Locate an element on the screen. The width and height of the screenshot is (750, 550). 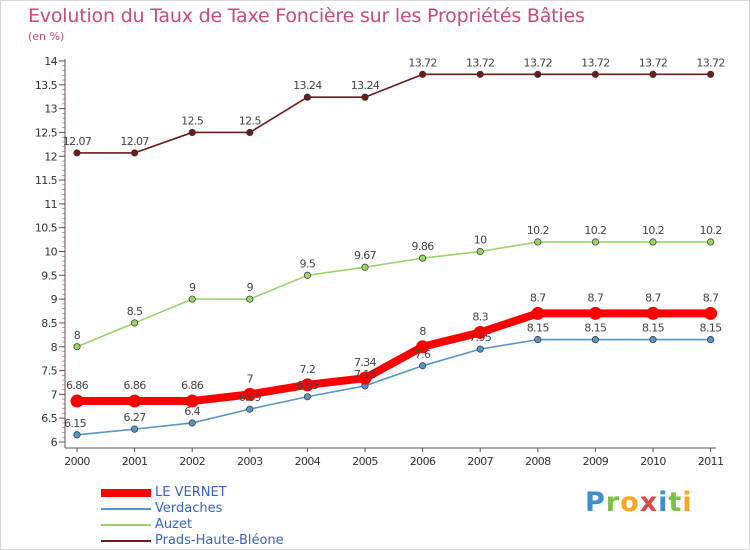
unit-label: (en %) is located at coordinates (46, 36).